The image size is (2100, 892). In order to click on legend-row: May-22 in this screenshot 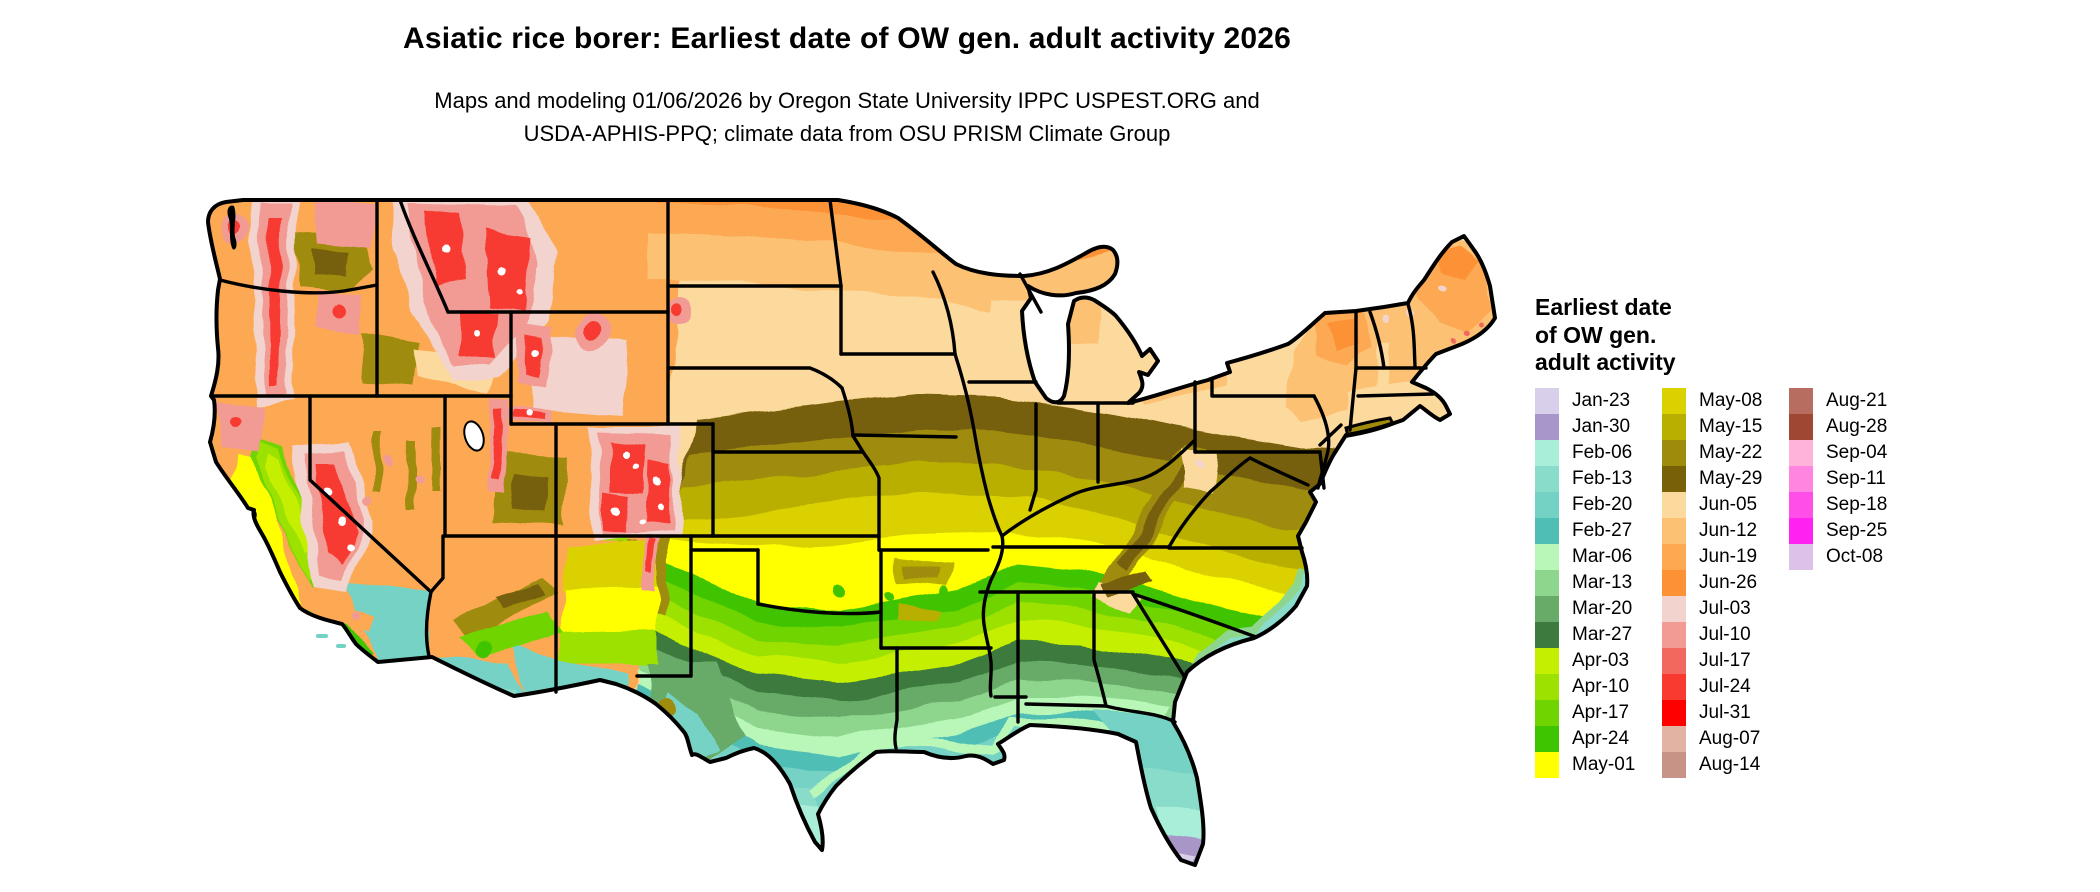, I will do `click(1725, 452)`.